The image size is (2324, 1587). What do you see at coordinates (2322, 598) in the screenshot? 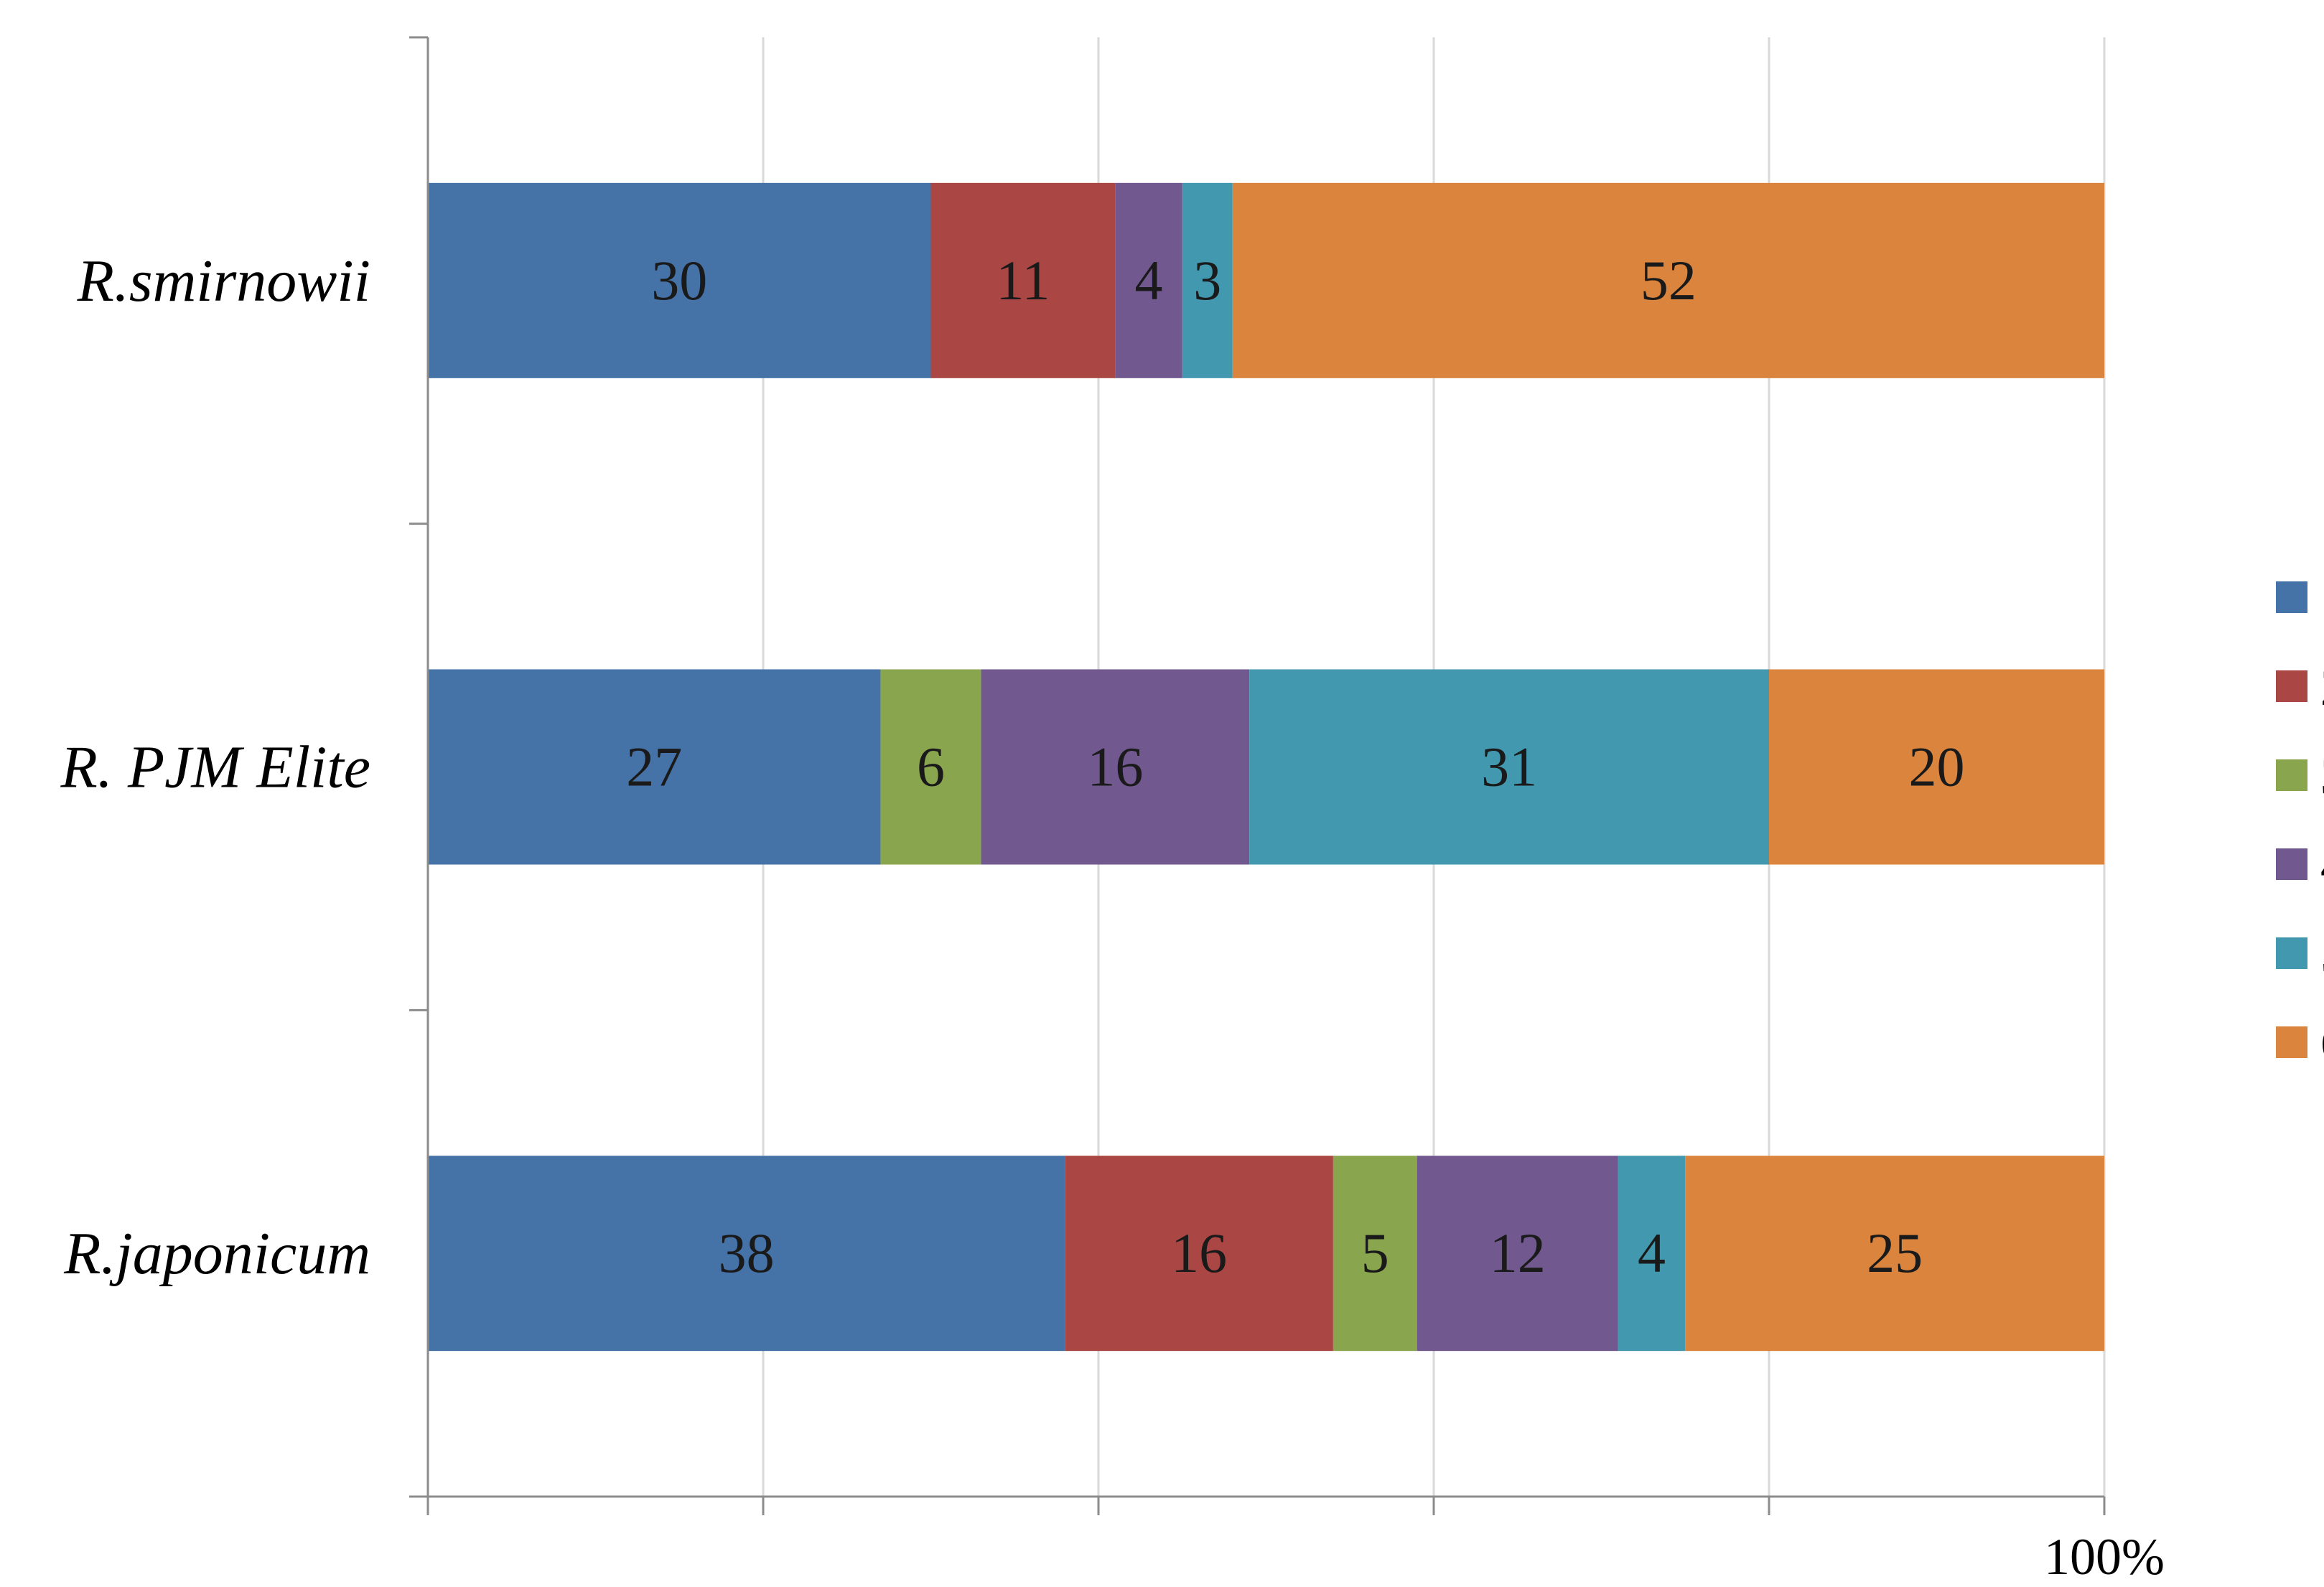
I see `legend-label: 1` at bounding box center [2322, 598].